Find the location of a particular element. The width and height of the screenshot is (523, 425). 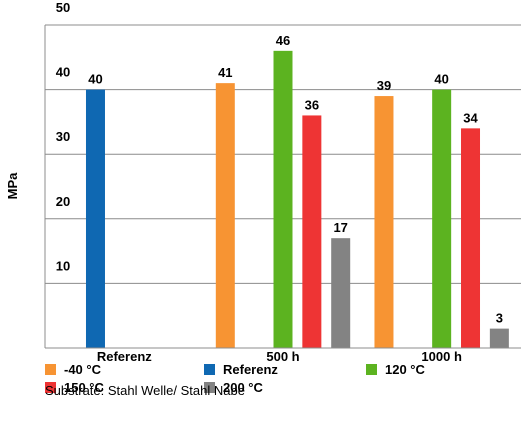

legend-item: 200 °C is located at coordinates (233, 387).